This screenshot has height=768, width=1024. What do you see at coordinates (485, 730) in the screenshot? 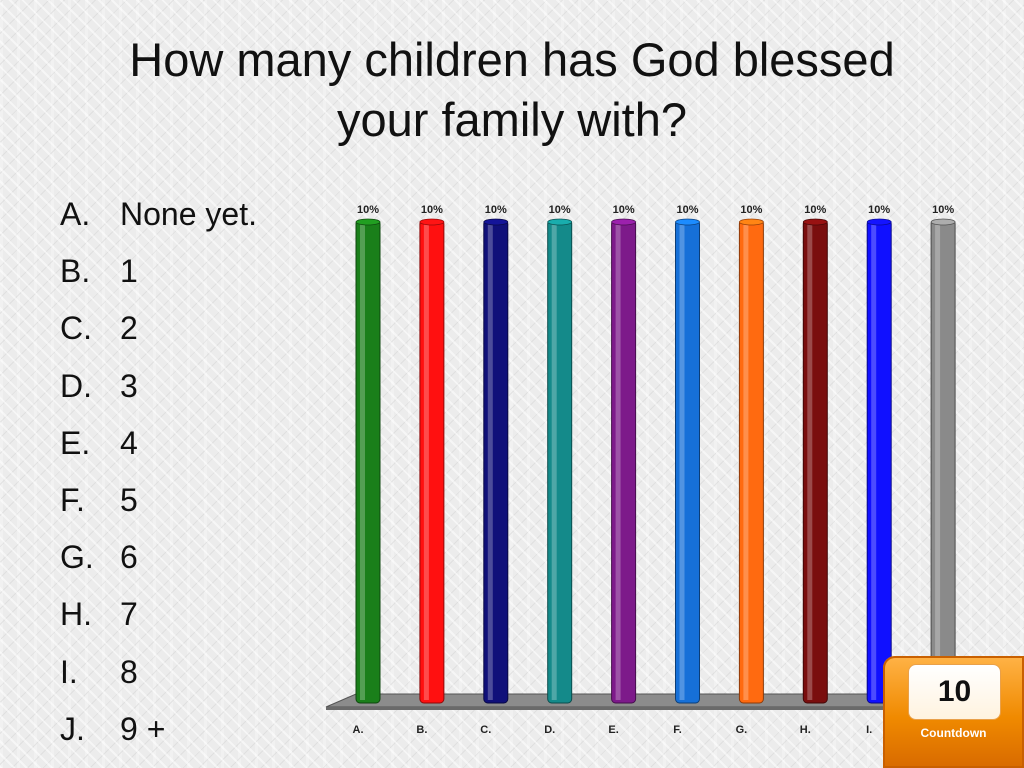
I see `category-tick-label: C.` at bounding box center [485, 730].